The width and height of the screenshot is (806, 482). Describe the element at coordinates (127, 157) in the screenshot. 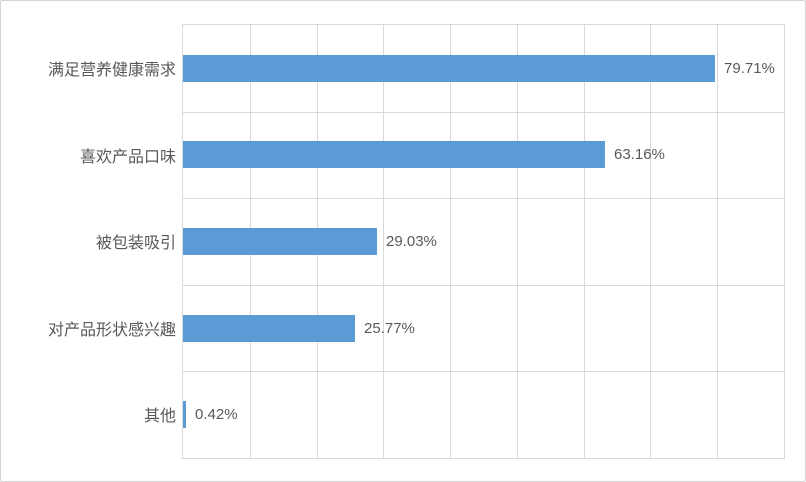

I see `category-label: 喜欢产品口味` at that location.